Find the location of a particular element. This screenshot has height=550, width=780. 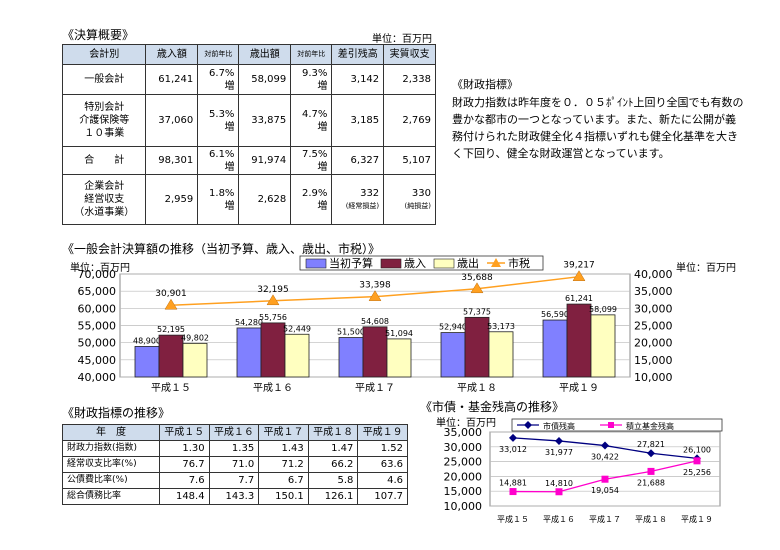

ind-cell: 150.1 is located at coordinates (283, 496).